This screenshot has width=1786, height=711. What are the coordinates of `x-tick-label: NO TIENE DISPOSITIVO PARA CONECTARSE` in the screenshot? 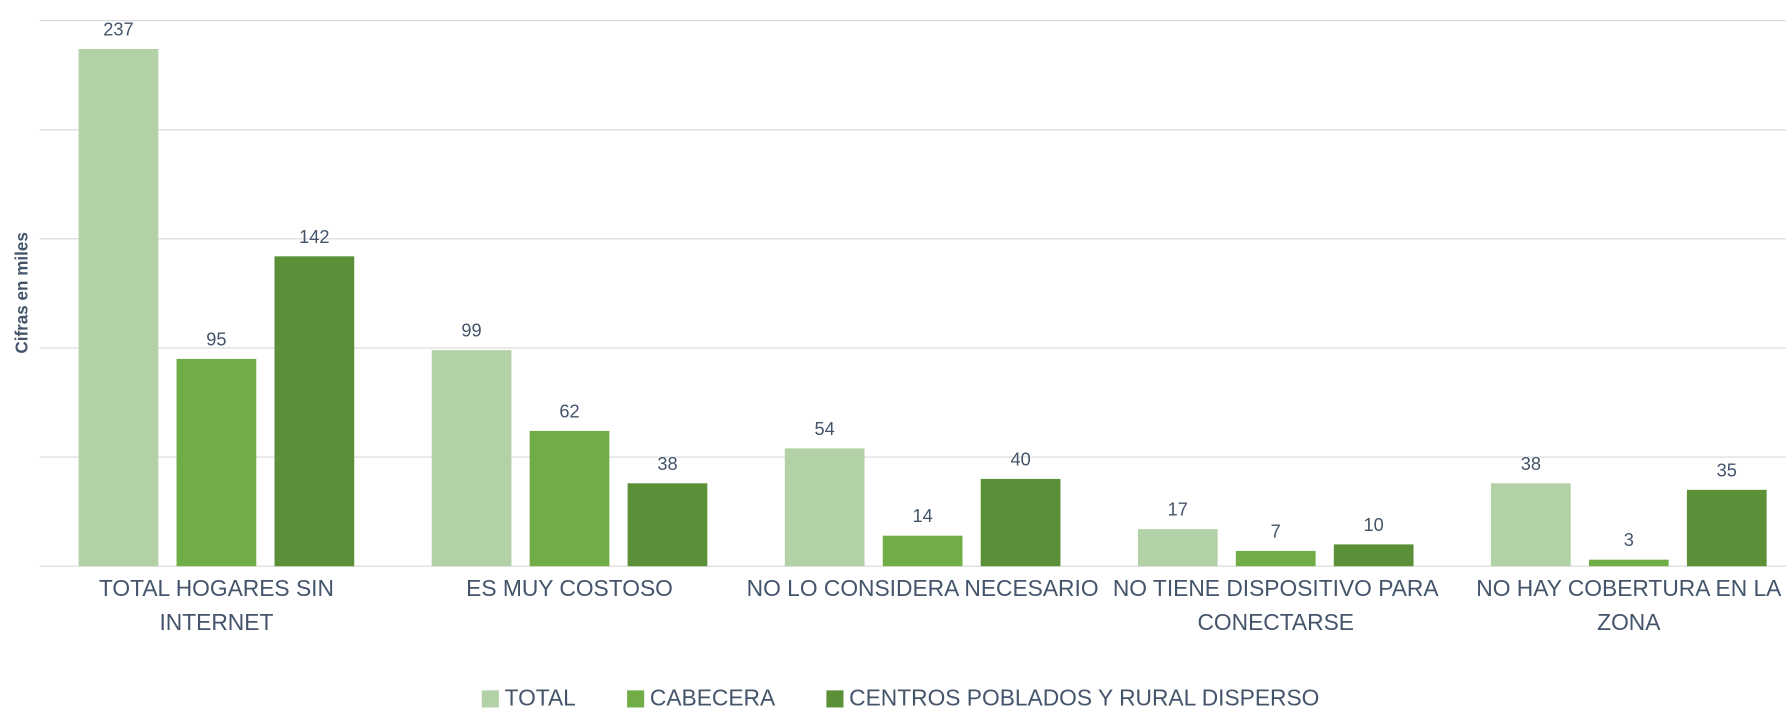 It's located at (1275, 606).